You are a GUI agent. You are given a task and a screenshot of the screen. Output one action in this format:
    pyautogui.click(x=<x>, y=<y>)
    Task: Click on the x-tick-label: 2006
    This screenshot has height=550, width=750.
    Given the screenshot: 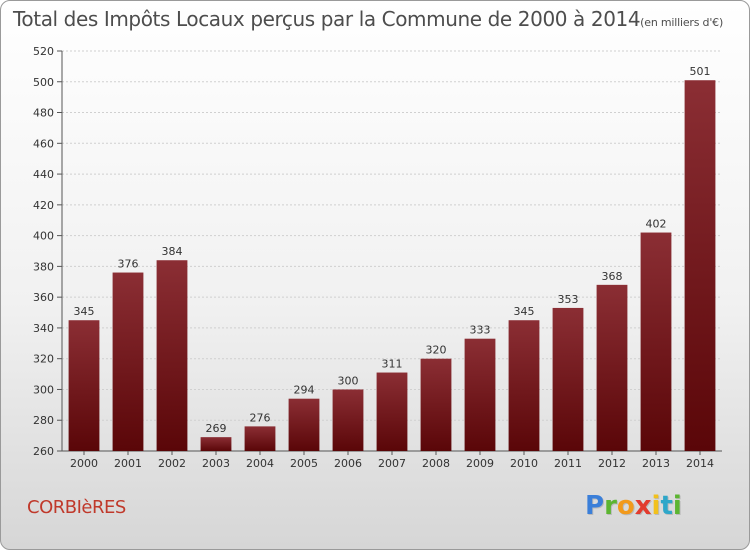 What is the action you would take?
    pyautogui.click(x=348, y=463)
    